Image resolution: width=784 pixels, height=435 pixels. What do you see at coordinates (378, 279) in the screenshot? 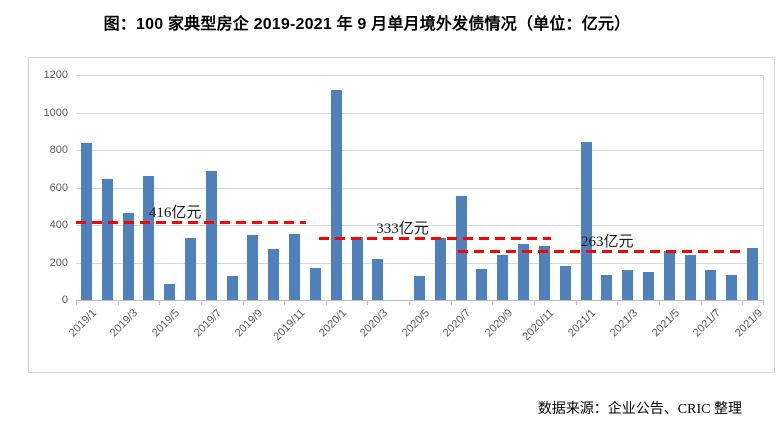
I see `bar-2020/3` at bounding box center [378, 279].